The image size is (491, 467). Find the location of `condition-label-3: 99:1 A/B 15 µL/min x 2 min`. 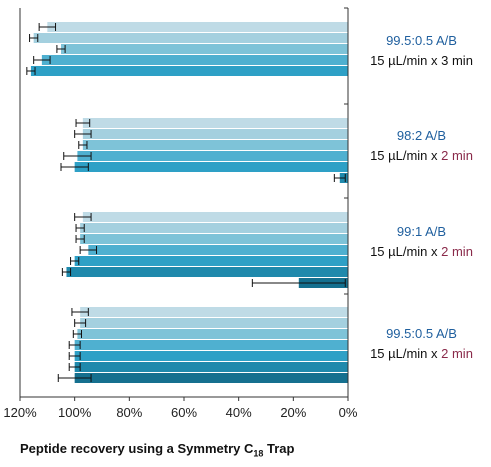

condition-label-3: 99:1 A/B 15 µL/min x 2 min is located at coordinates (421, 242).